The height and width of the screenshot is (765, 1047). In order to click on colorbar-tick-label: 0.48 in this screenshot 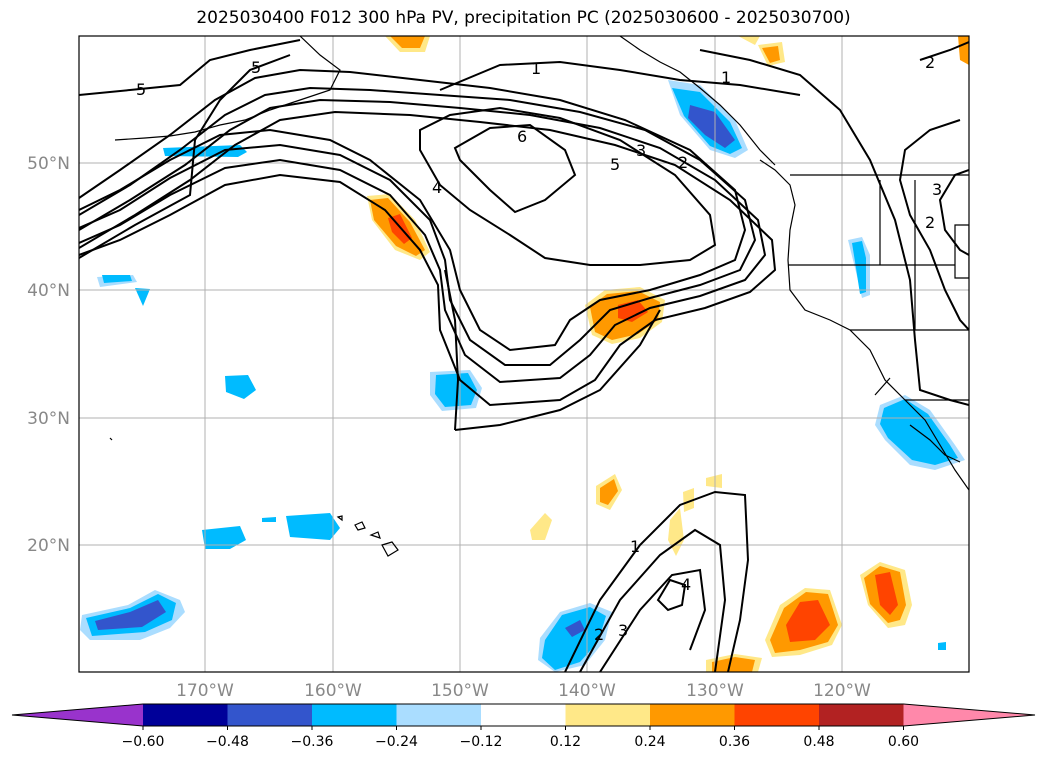, I will do `click(818, 742)`.